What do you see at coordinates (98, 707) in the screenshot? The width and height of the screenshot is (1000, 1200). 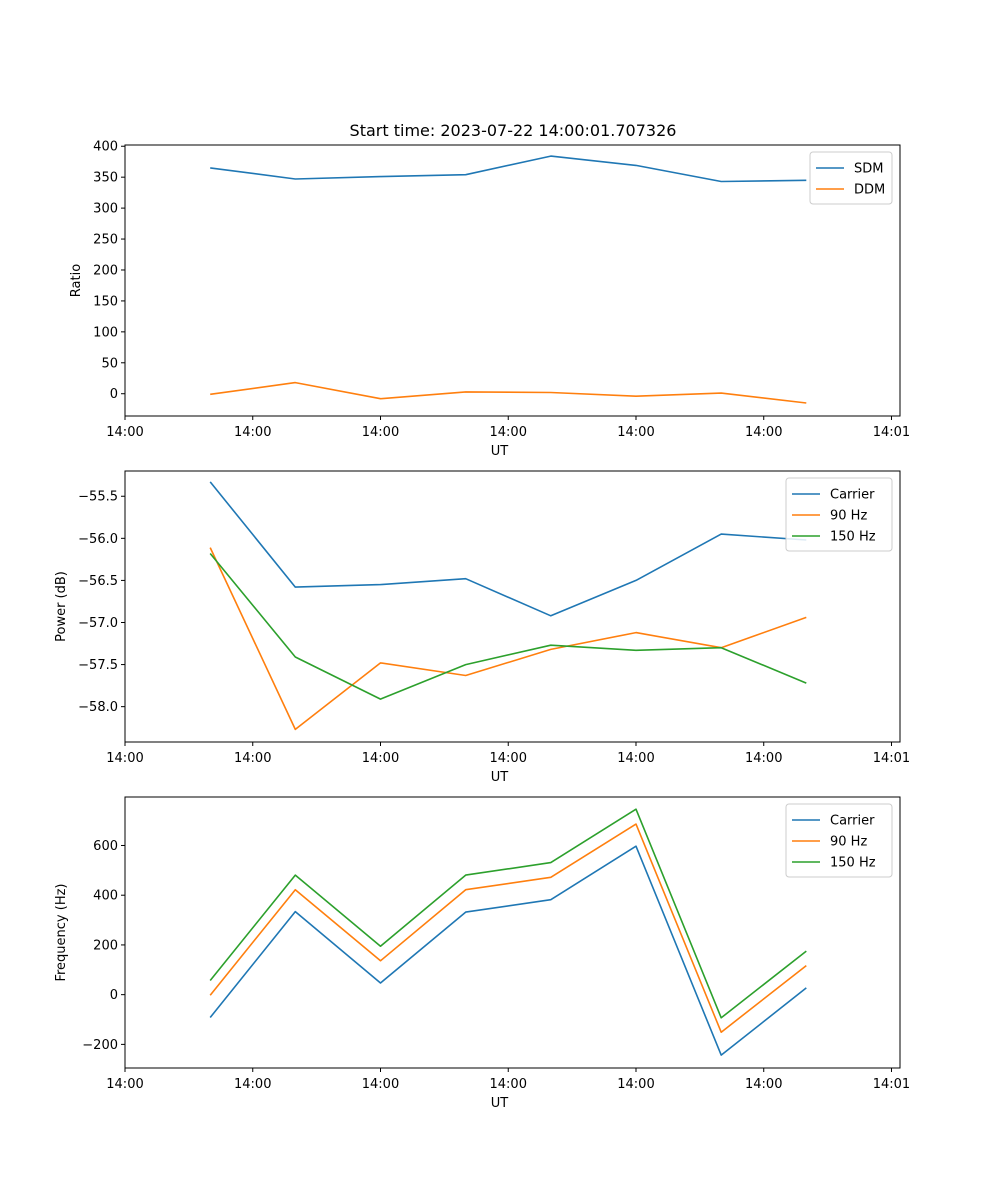 I see `y-tick-label: −58.0` at bounding box center [98, 707].